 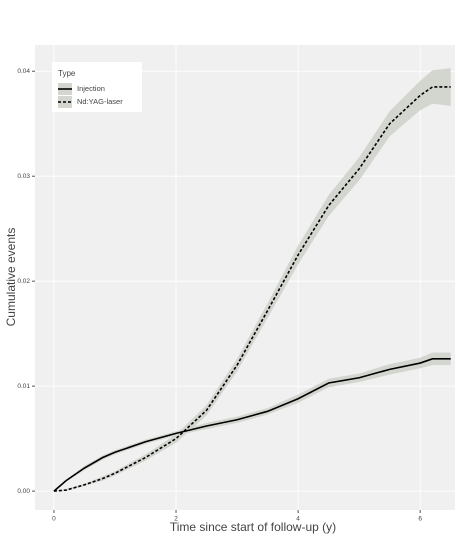 I want to click on x-axis-label: Time since start of follow-up (y), so click(x=253, y=527).